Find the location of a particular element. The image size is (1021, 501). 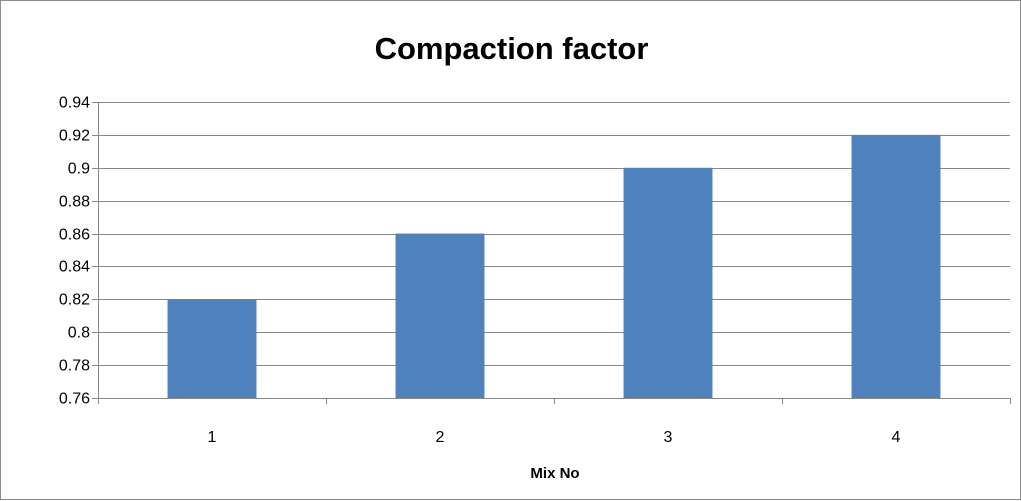

y-tick-label: 0.76 is located at coordinates (74, 399).